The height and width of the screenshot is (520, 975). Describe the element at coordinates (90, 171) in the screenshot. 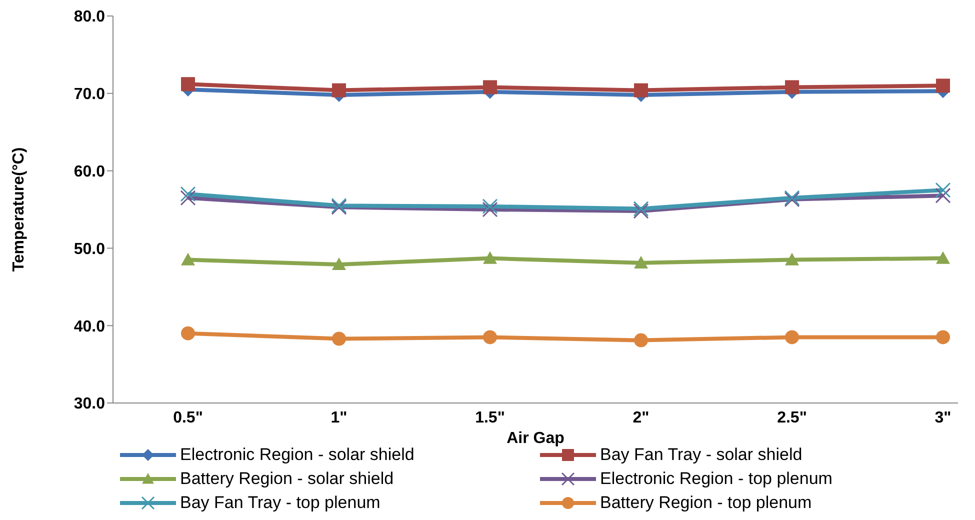

I see `y-tick-label: 60.0` at that location.